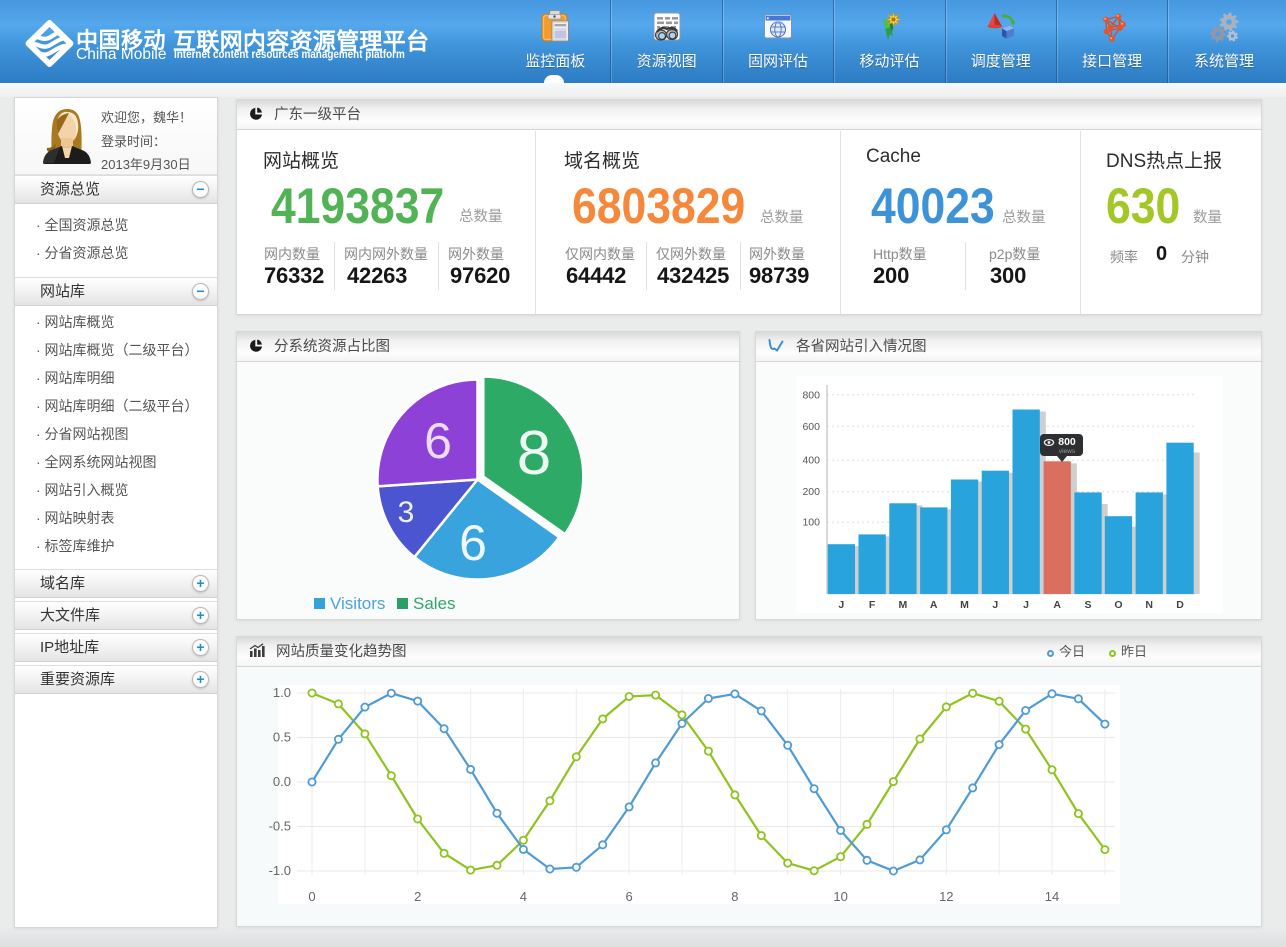 Image resolution: width=1286 pixels, height=947 pixels. I want to click on svg-text: -0.5, so click(280, 826).